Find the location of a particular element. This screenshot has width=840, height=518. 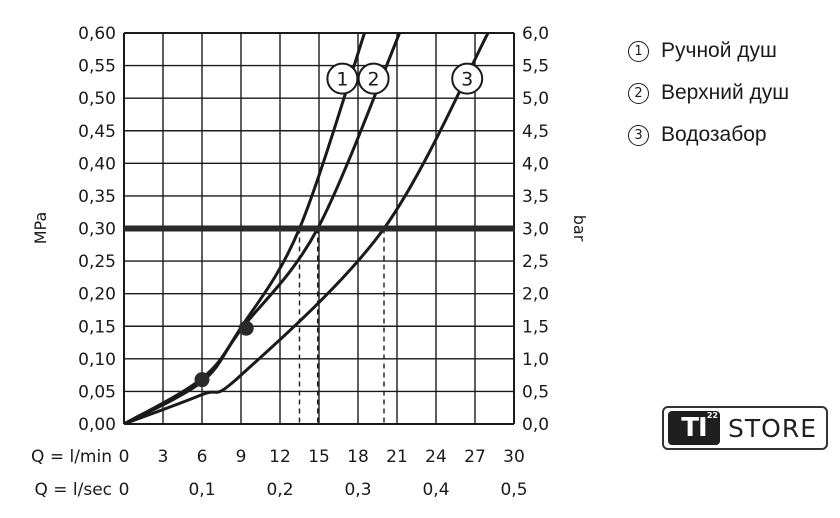

y-tick-label: 0,60 is located at coordinates (97, 34).